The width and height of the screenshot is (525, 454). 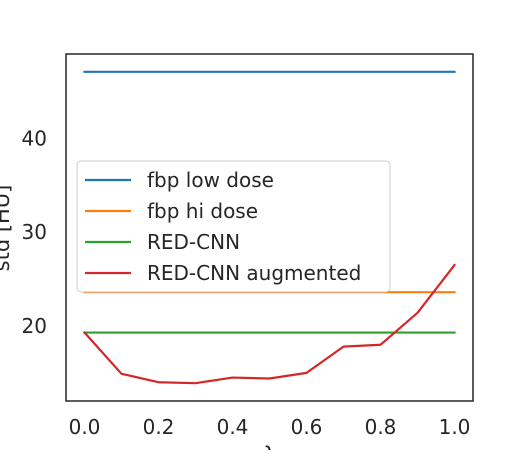 I want to click on x-tick-label: 0.0, so click(x=85, y=427).